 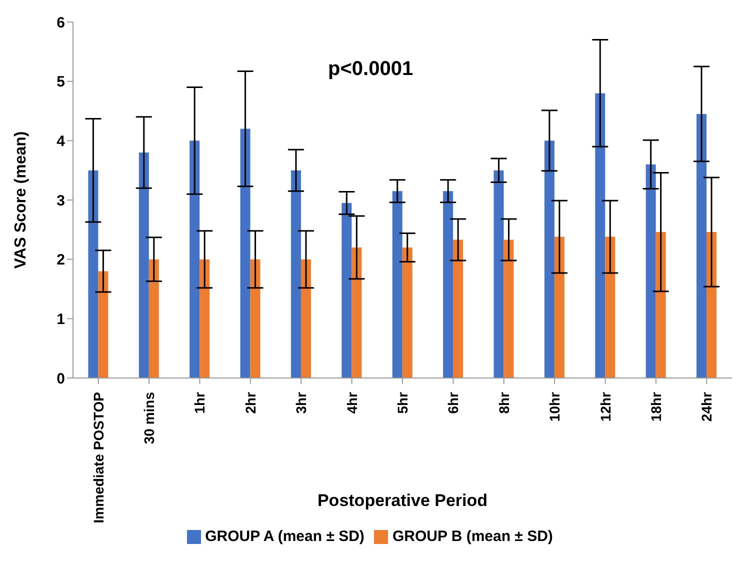 I want to click on x-tick-label: 4hr, so click(x=352, y=402).